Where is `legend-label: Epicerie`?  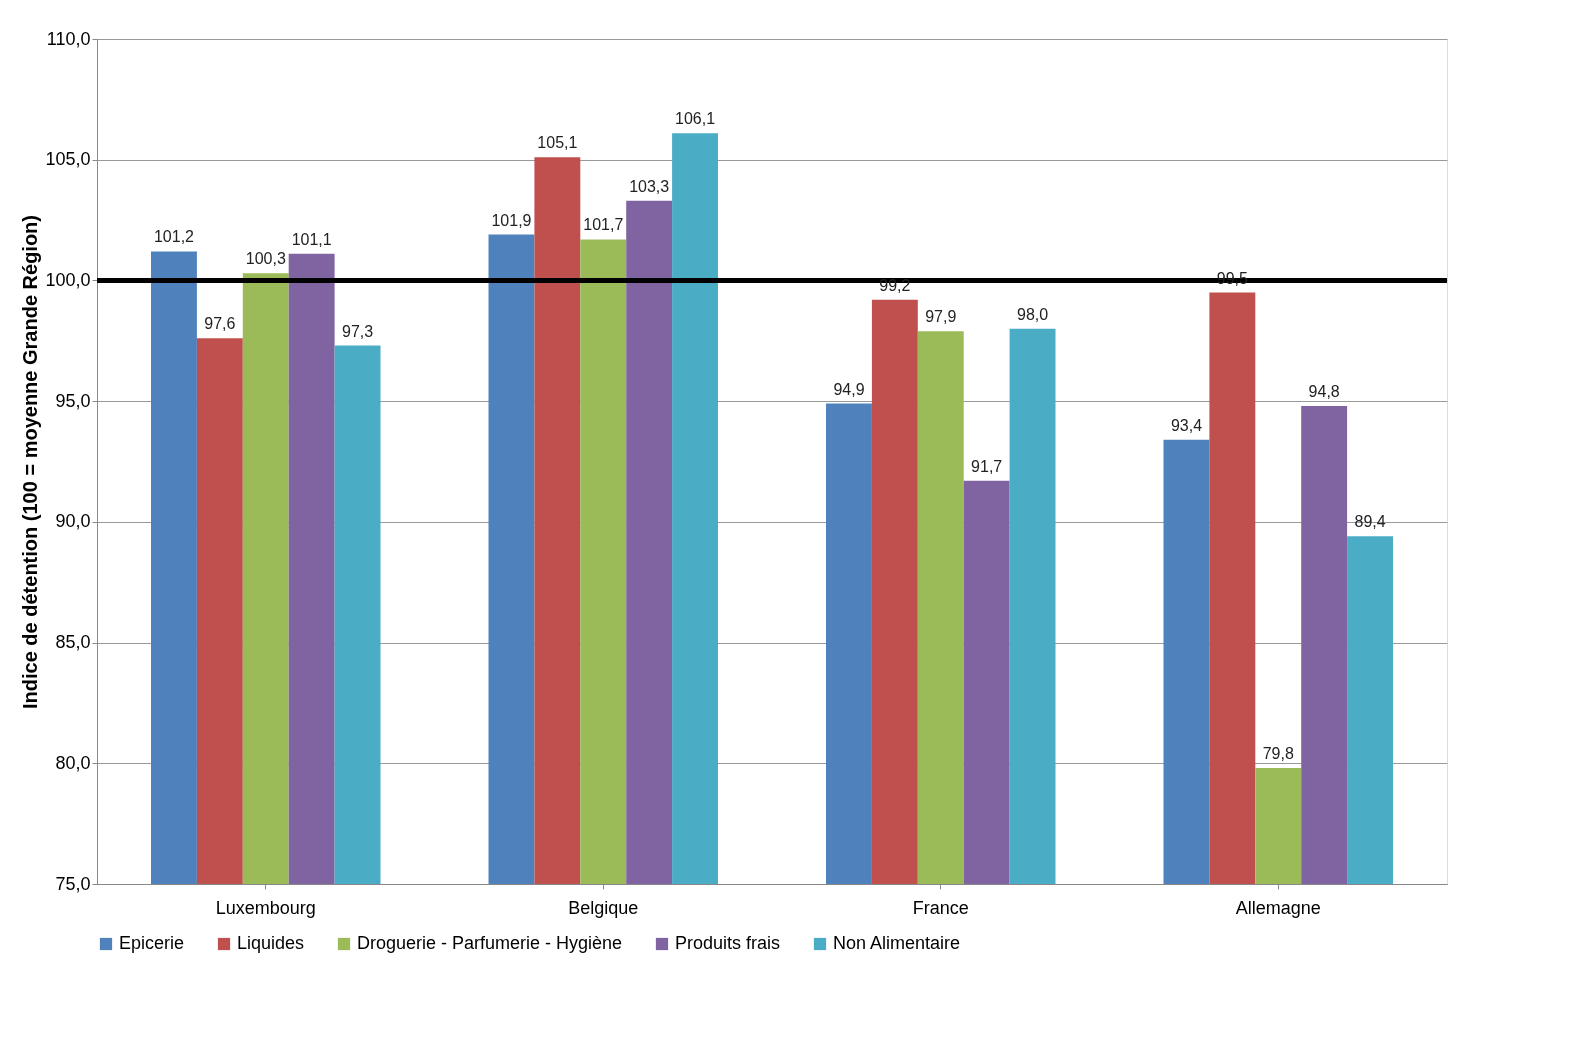
legend-label: Epicerie is located at coordinates (152, 943).